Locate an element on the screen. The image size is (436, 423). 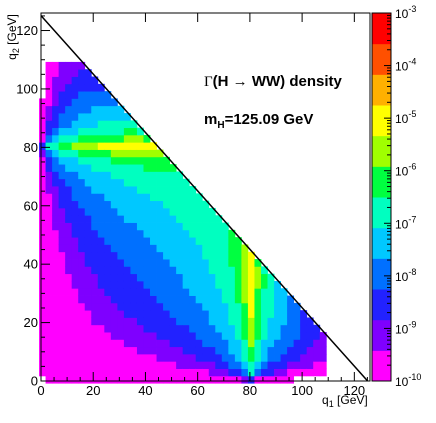
x-tick-label: 80 is located at coordinates (250, 390).